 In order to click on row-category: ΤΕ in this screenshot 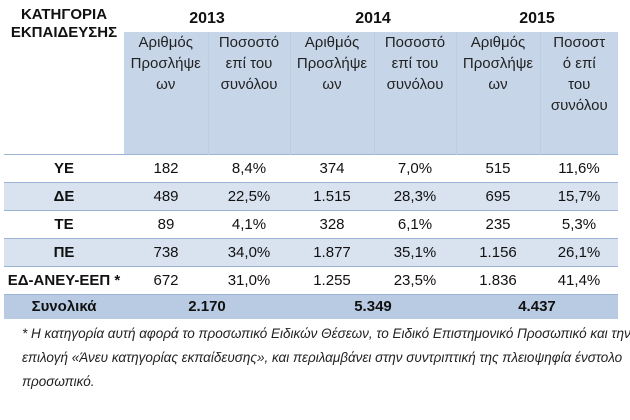, I will do `click(64, 223)`.